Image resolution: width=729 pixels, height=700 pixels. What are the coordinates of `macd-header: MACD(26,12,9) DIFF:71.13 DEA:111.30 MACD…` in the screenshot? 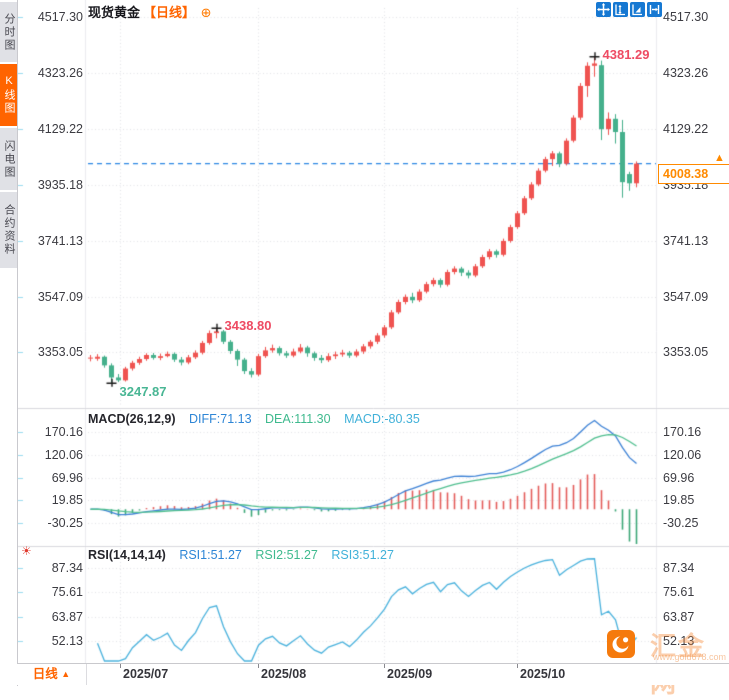 It's located at (254, 419).